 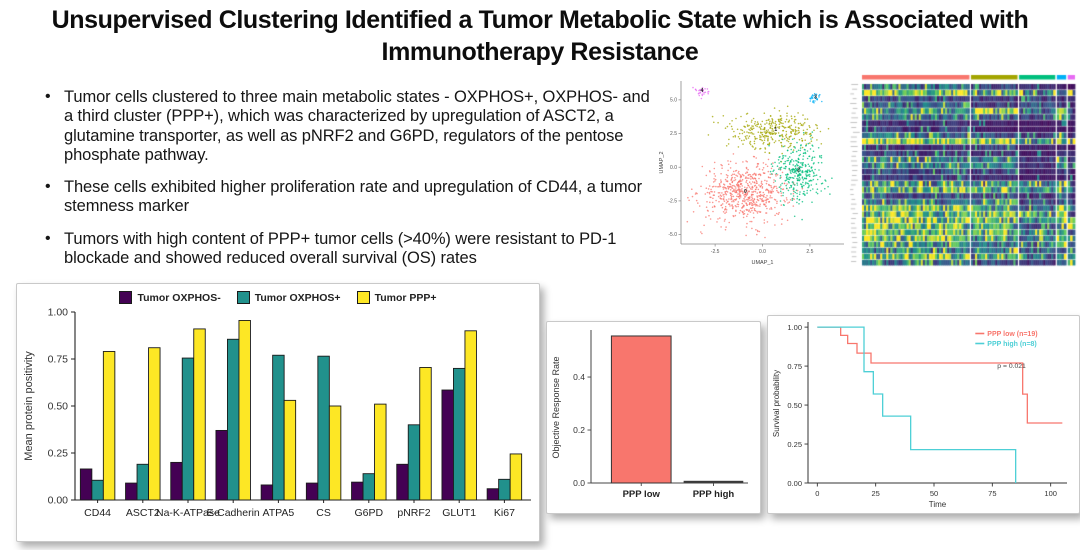 I want to click on heatmap-canvas, so click(x=962, y=171).